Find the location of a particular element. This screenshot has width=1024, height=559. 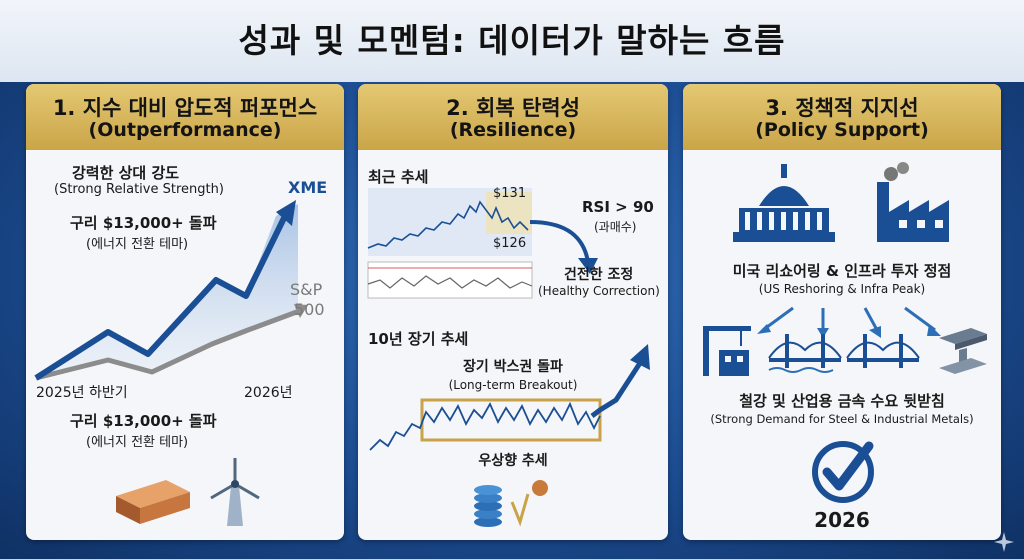

rsi-line is located at coordinates (450, 282).